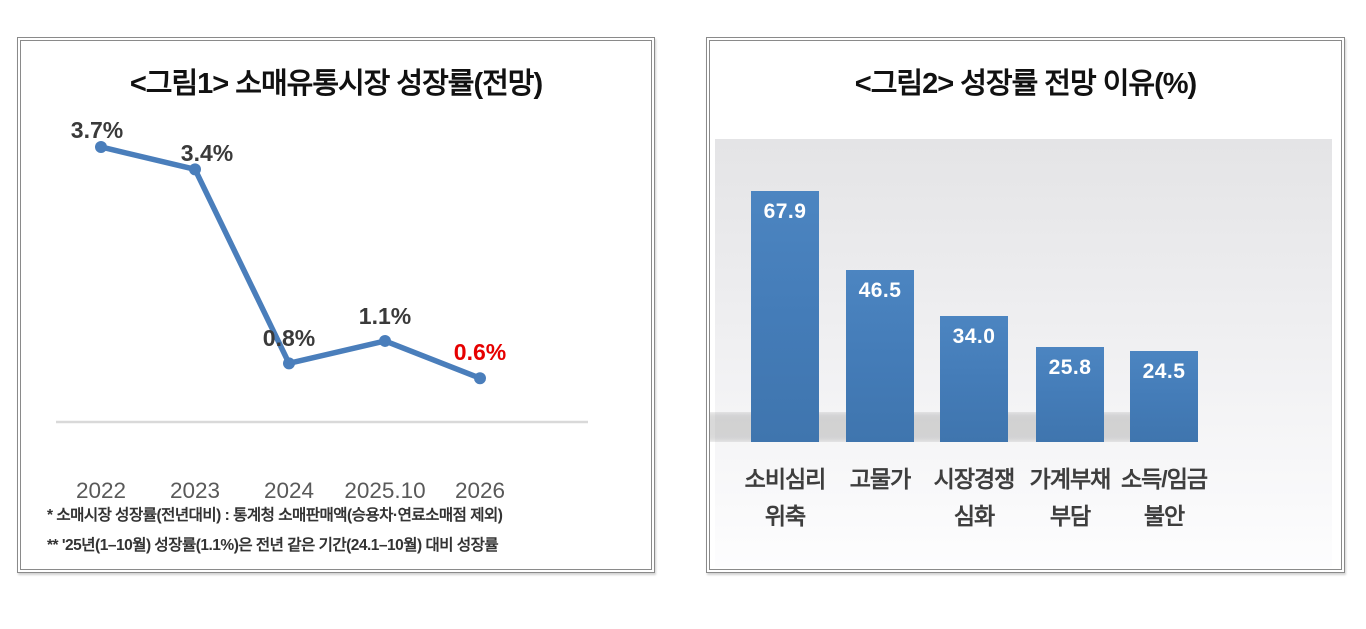  I want to click on bar-category-label: 가계부채 부담, so click(1070, 497).